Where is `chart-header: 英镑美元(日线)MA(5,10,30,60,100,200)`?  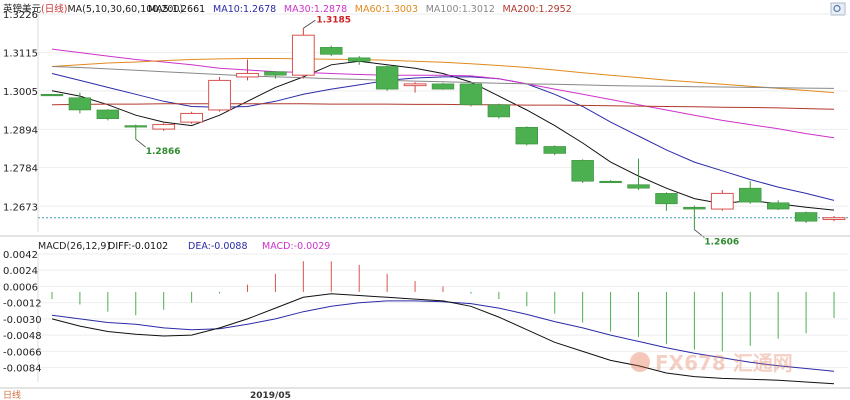
chart-header: 英镑美元(日线)MA(5,10,30,60,100,200) is located at coordinates (93, 9).